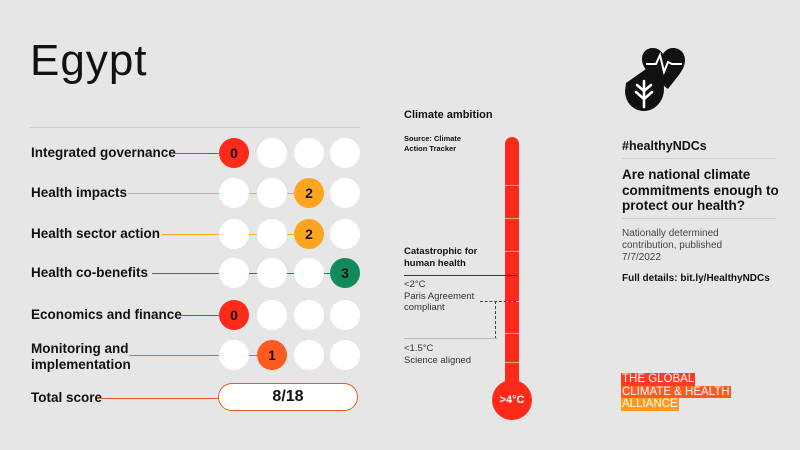 The width and height of the screenshot is (800, 450). What do you see at coordinates (96, 233) in the screenshot?
I see `row-label: Health sector action` at bounding box center [96, 233].